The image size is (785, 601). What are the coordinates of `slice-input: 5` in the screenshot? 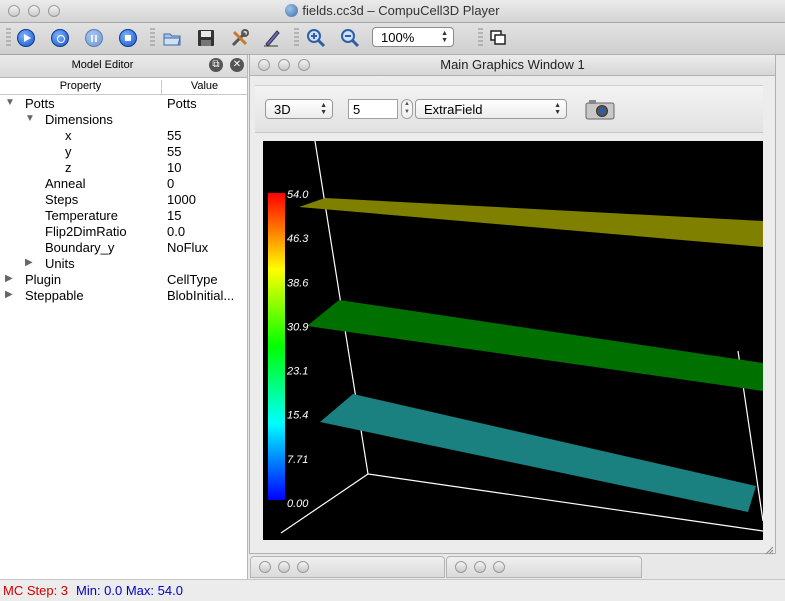 It's located at (373, 109).